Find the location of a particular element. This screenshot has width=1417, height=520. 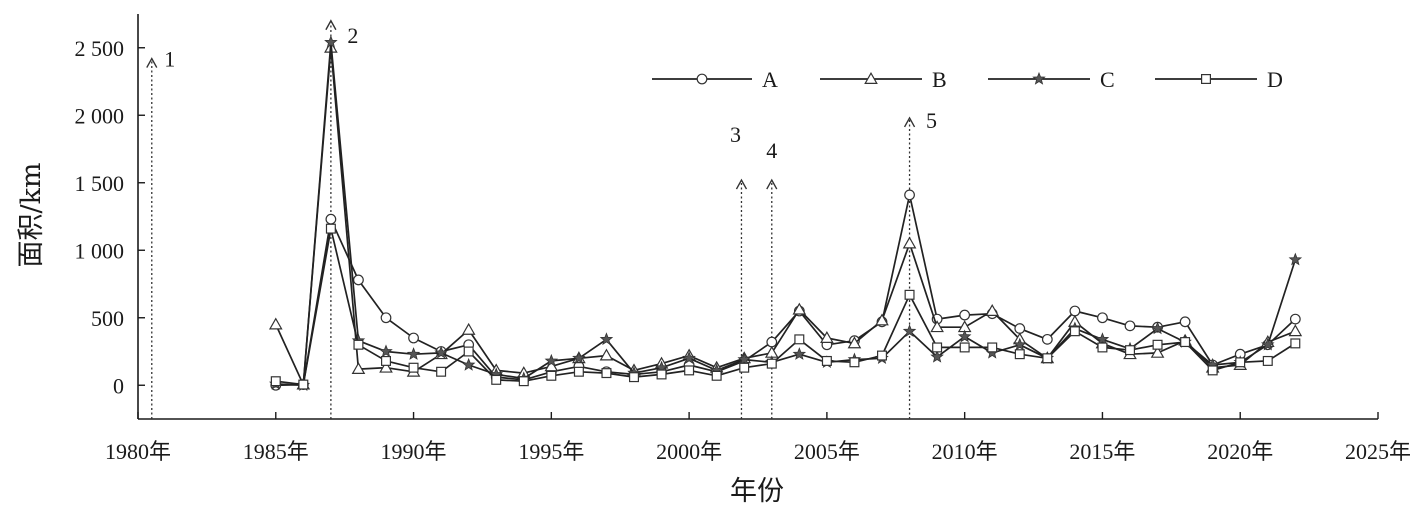

legend-entry-a: A is located at coordinates (715, 79).